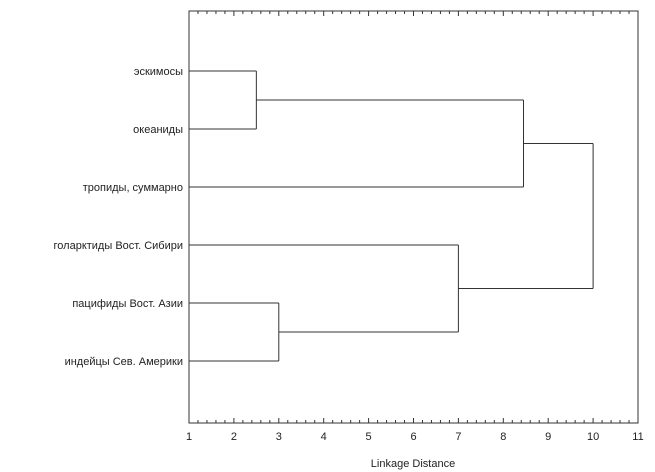 This screenshot has height=472, width=655. Describe the element at coordinates (279, 437) in the screenshot. I see `x-tick-label: 3` at that location.